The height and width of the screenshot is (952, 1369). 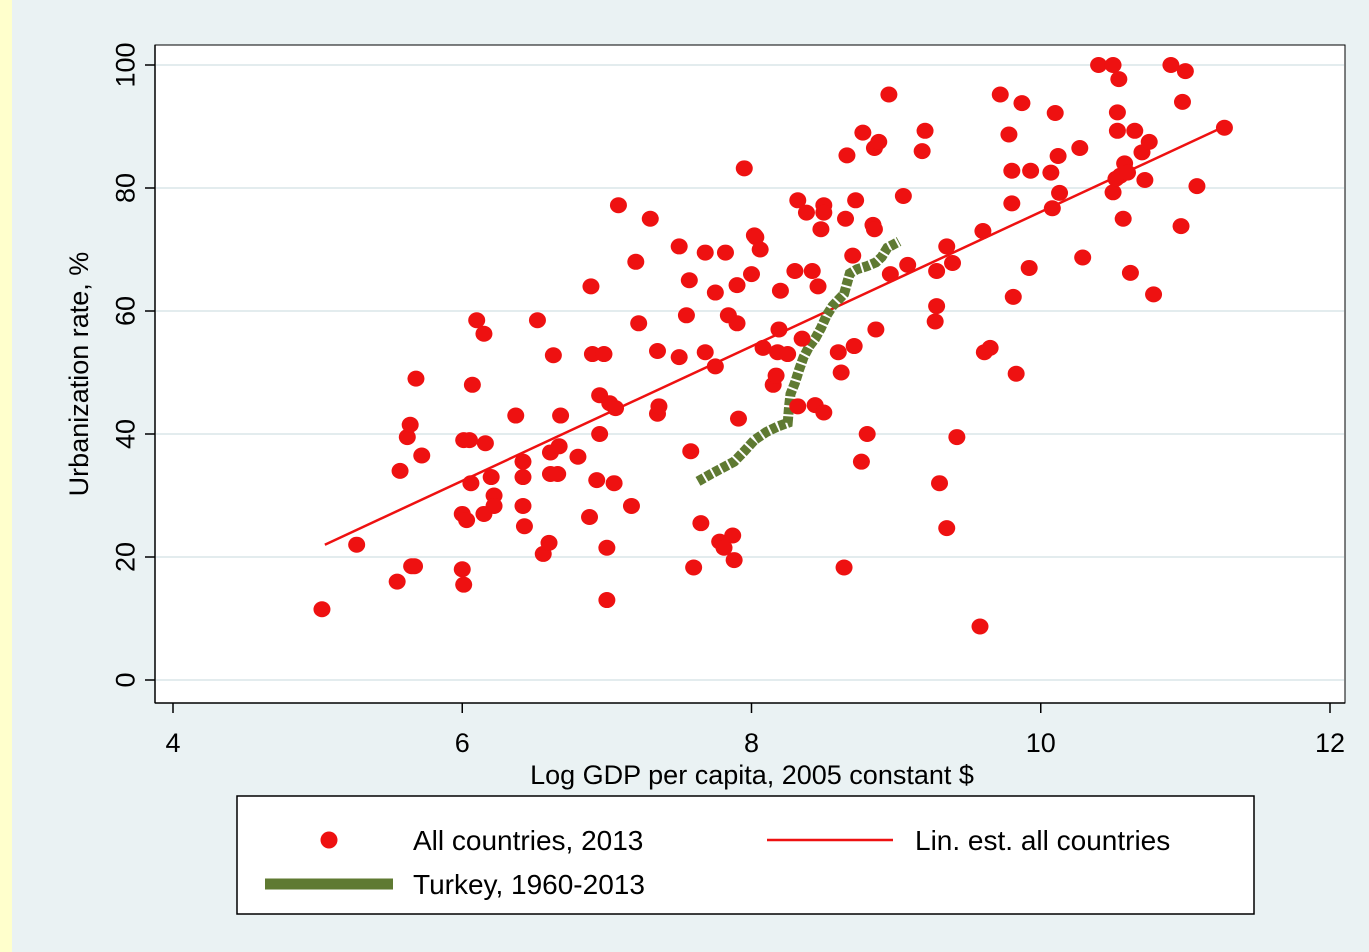 What do you see at coordinates (125, 434) in the screenshot?
I see `y-tick-label: 40` at bounding box center [125, 434].